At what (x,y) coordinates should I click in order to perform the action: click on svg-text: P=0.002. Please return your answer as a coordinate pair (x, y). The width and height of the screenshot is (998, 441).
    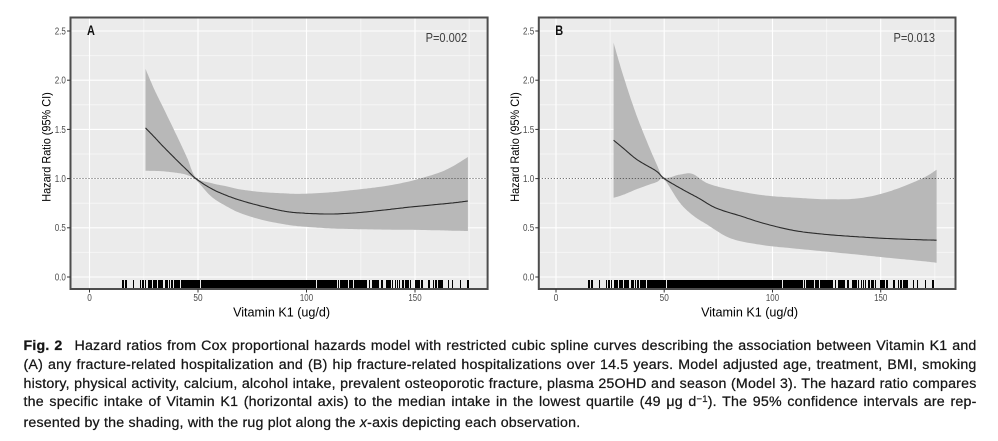
    Looking at the image, I should click on (447, 38).